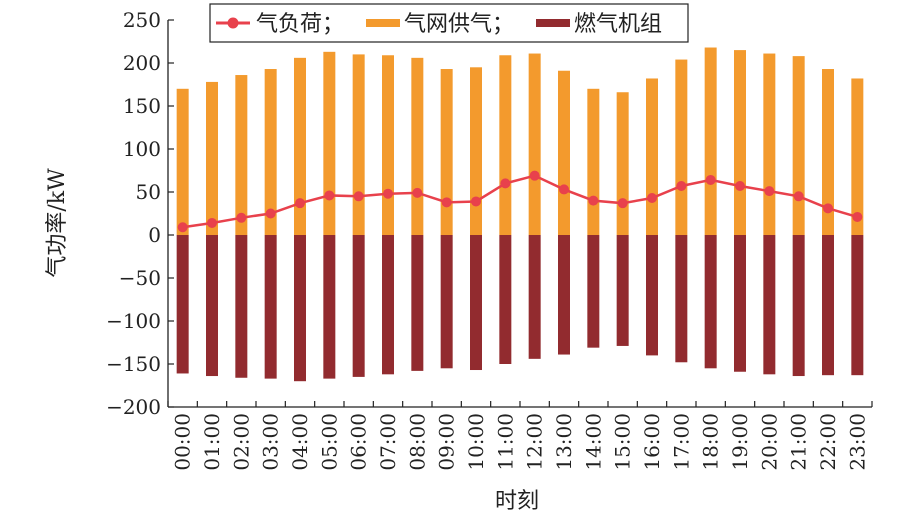  Describe the element at coordinates (553, 23) in the screenshot. I see `legend-swatch-gas-unit` at that location.